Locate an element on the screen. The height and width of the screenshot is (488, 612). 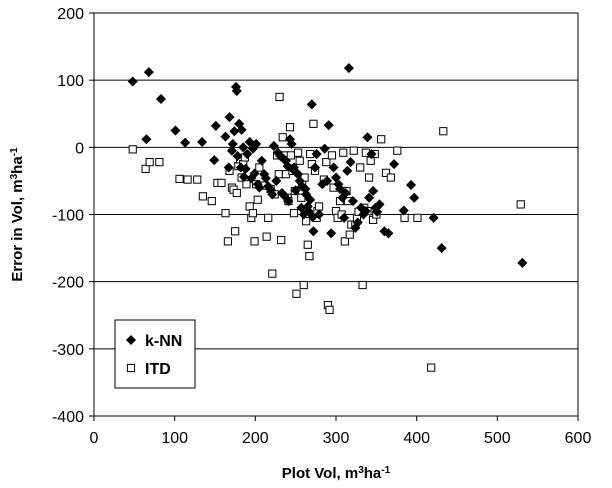
x-tick-label: 0 is located at coordinates (94, 438).